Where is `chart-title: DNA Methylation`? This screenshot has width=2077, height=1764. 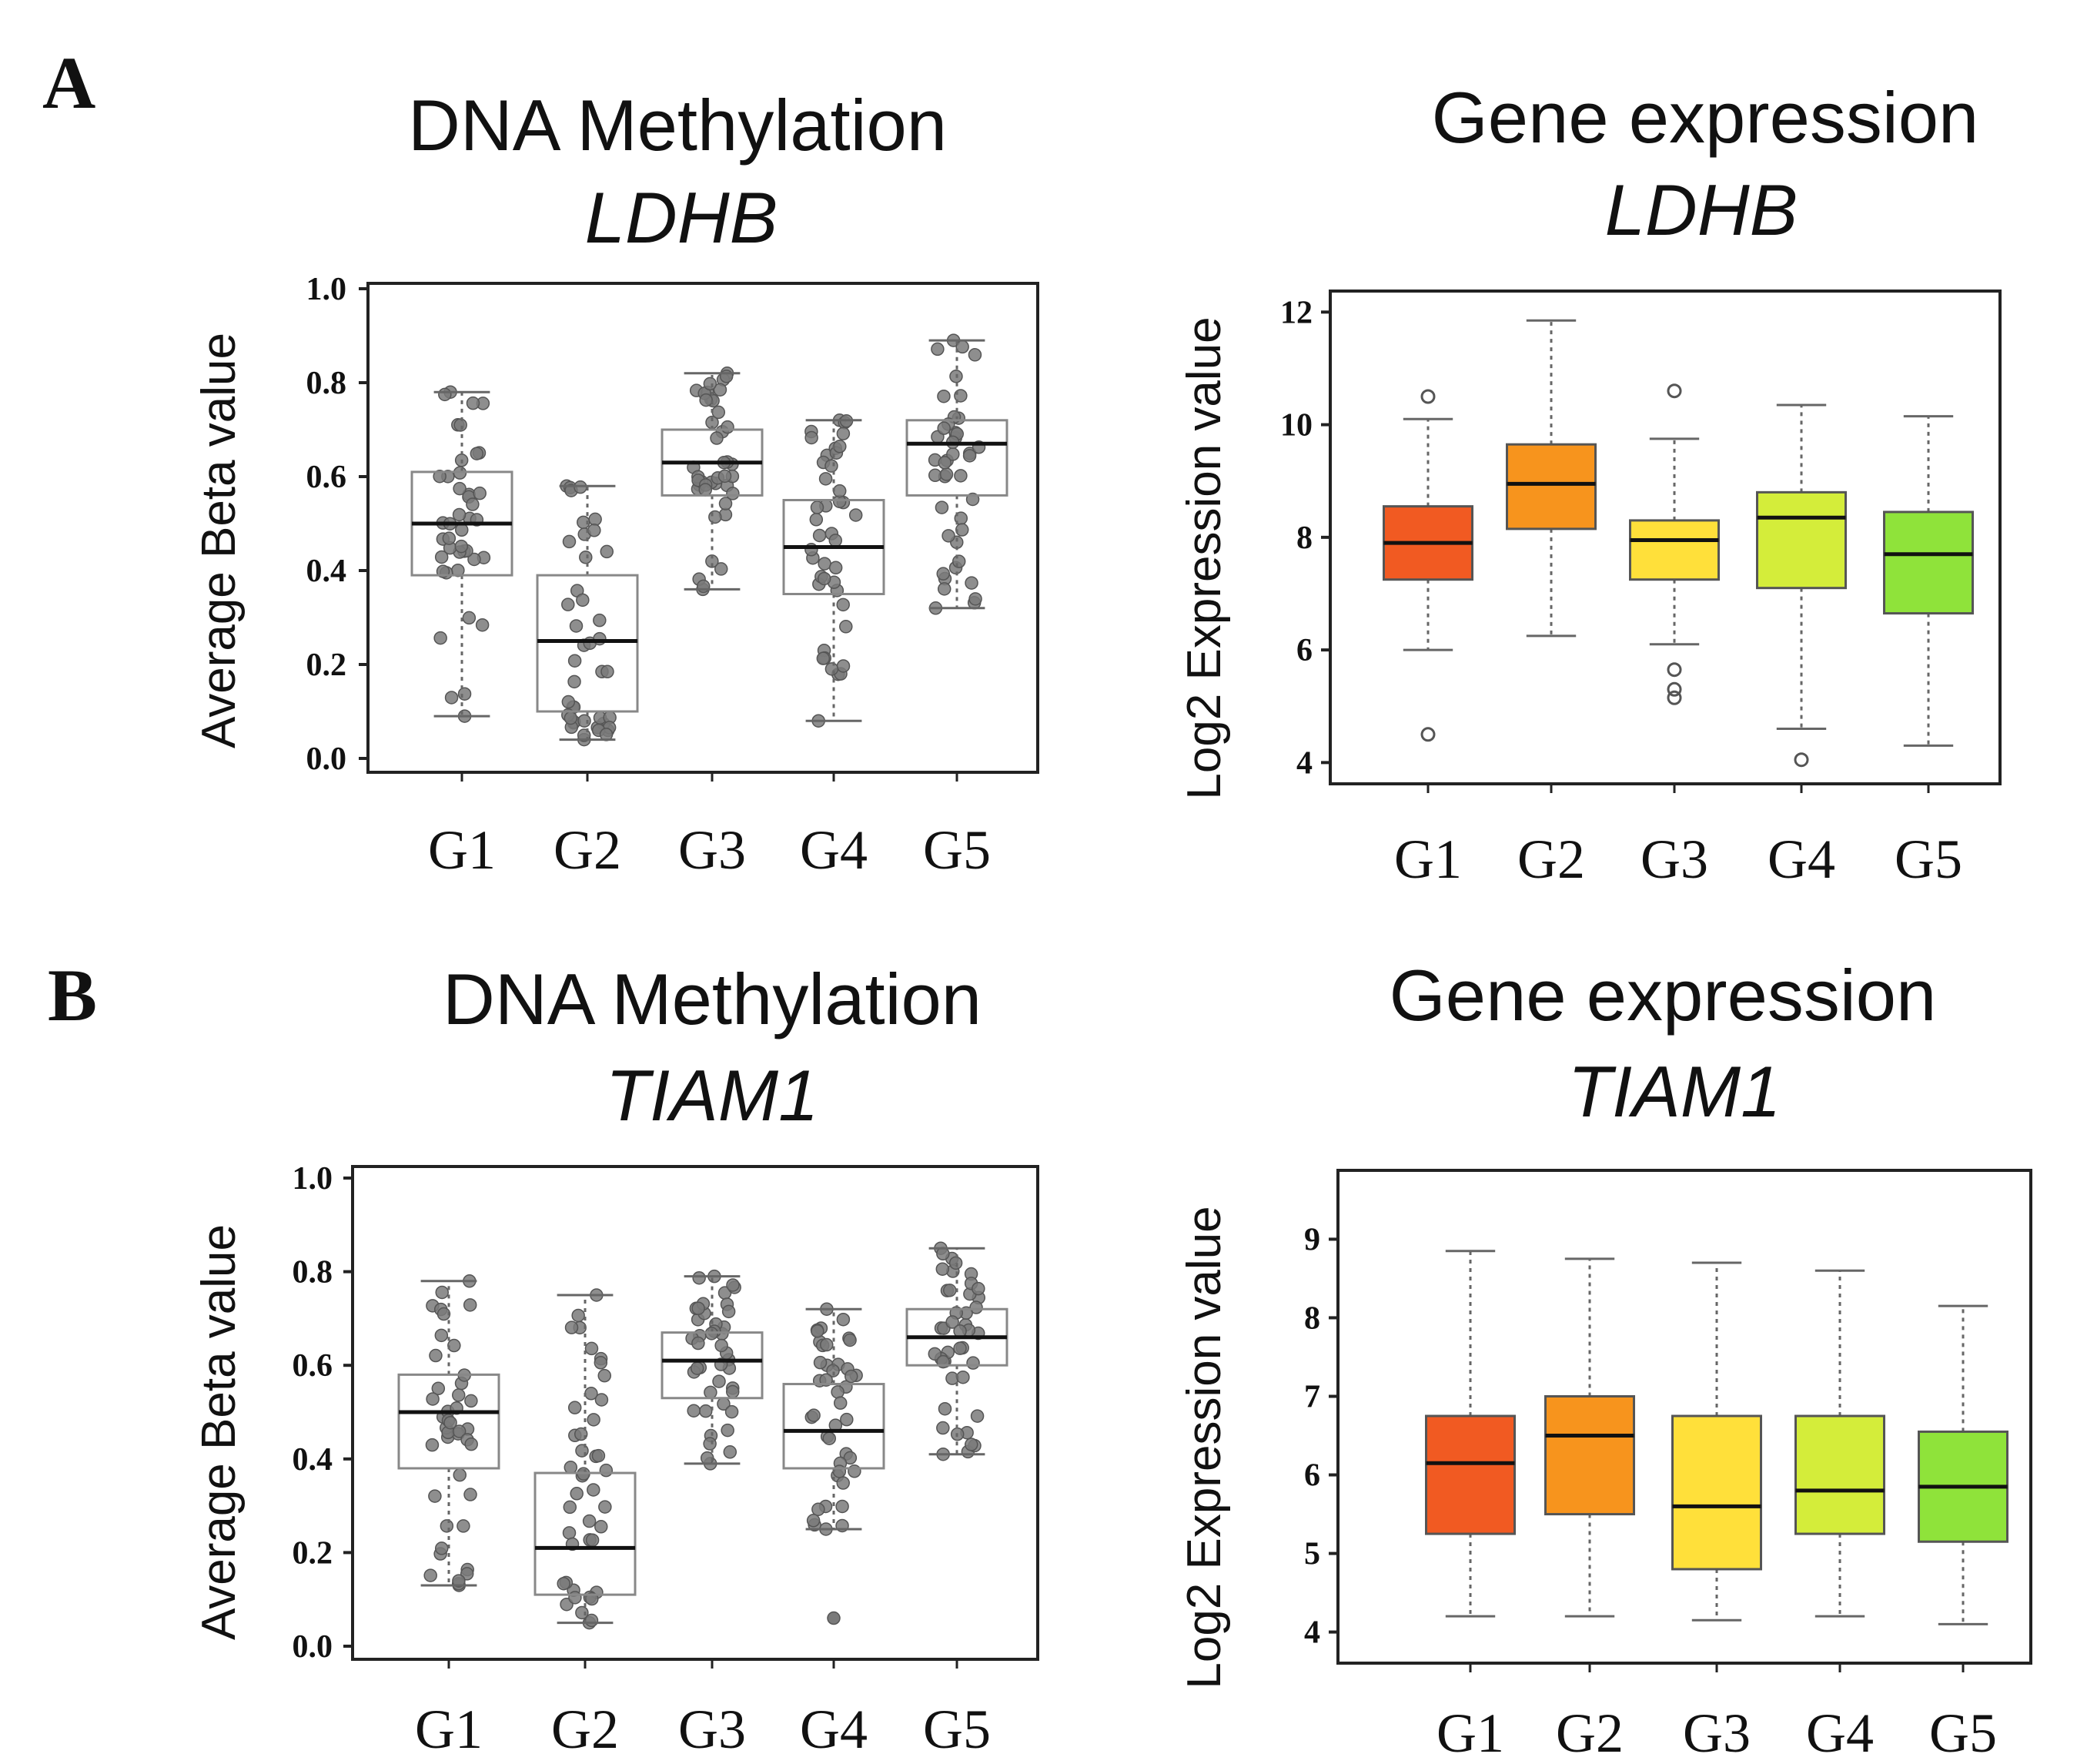 chart-title: DNA Methylation is located at coordinates (678, 125).